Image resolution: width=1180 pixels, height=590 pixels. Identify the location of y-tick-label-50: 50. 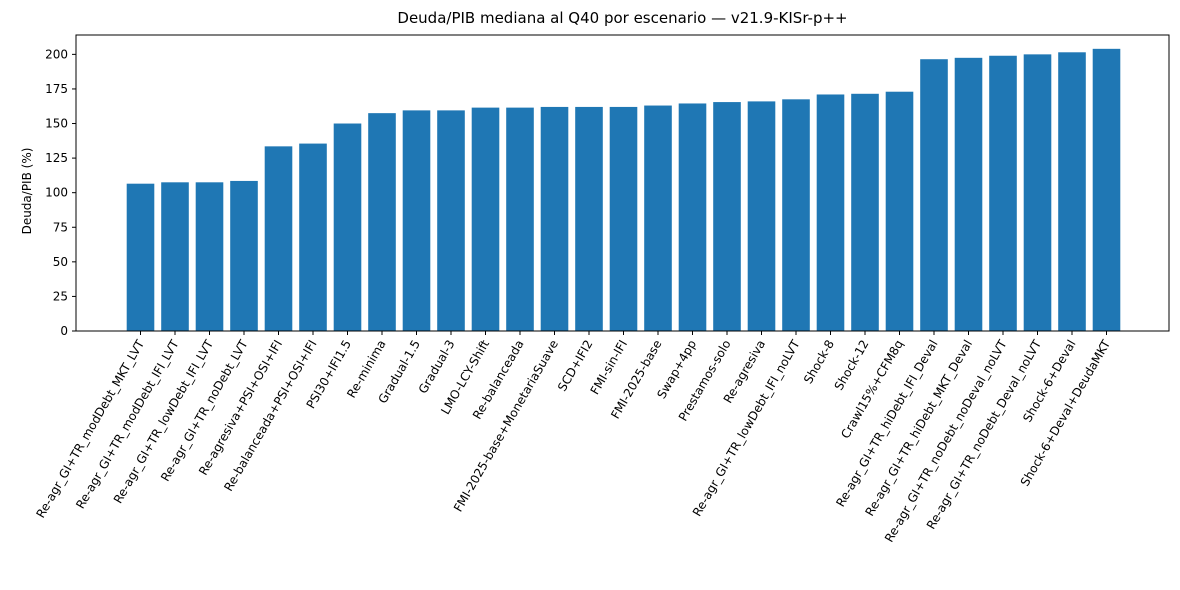
(60, 262).